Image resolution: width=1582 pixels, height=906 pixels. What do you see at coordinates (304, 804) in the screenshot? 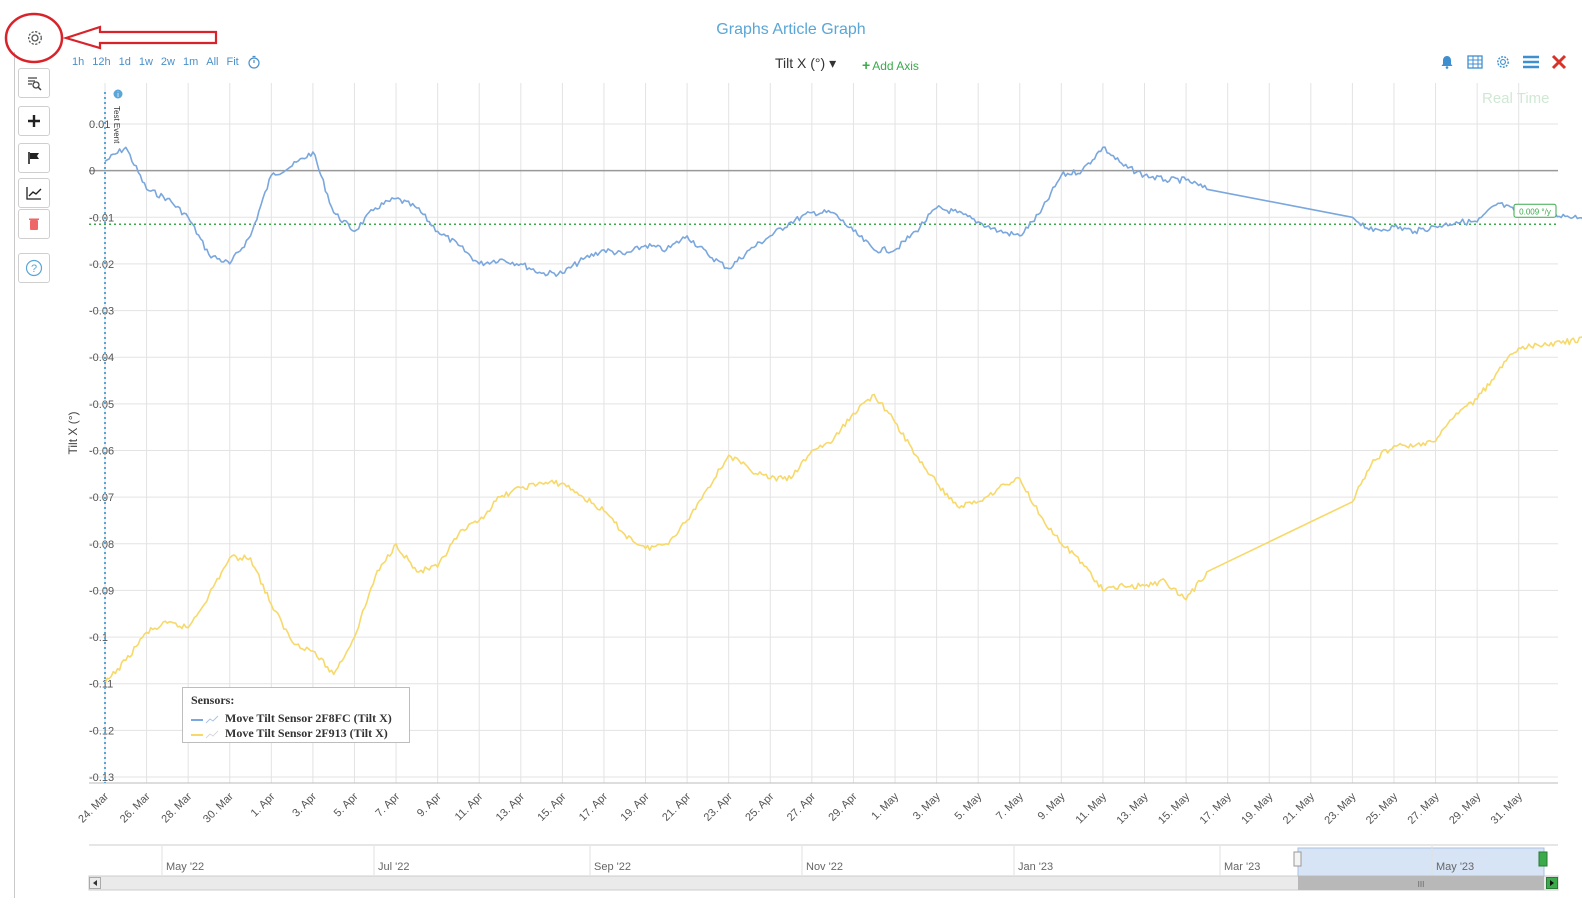
I see `x-tick-label: 3. Apr` at bounding box center [304, 804].